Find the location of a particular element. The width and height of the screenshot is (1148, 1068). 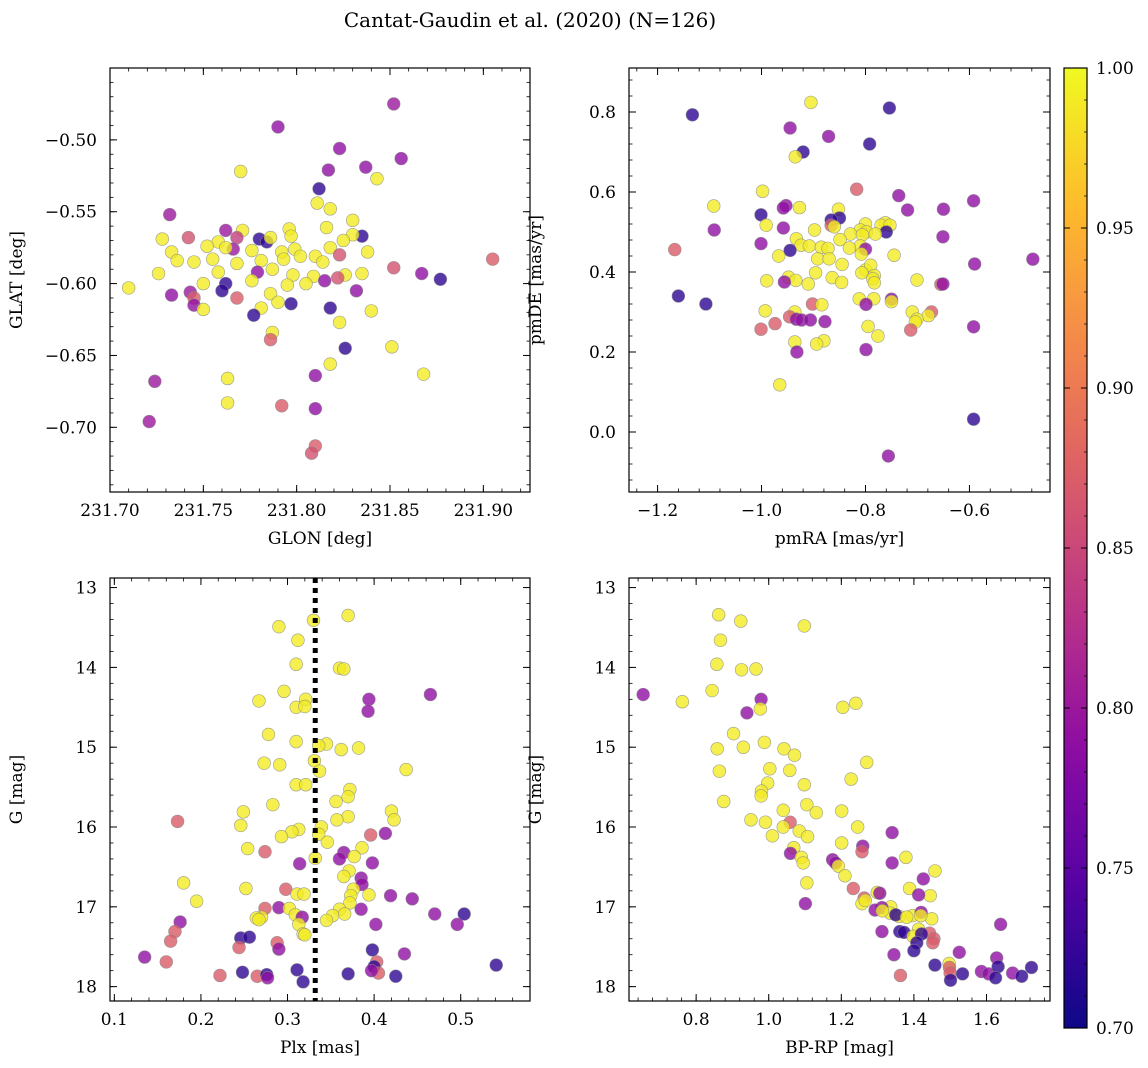

x-tick-label: 0.3 is located at coordinates (287, 1020).